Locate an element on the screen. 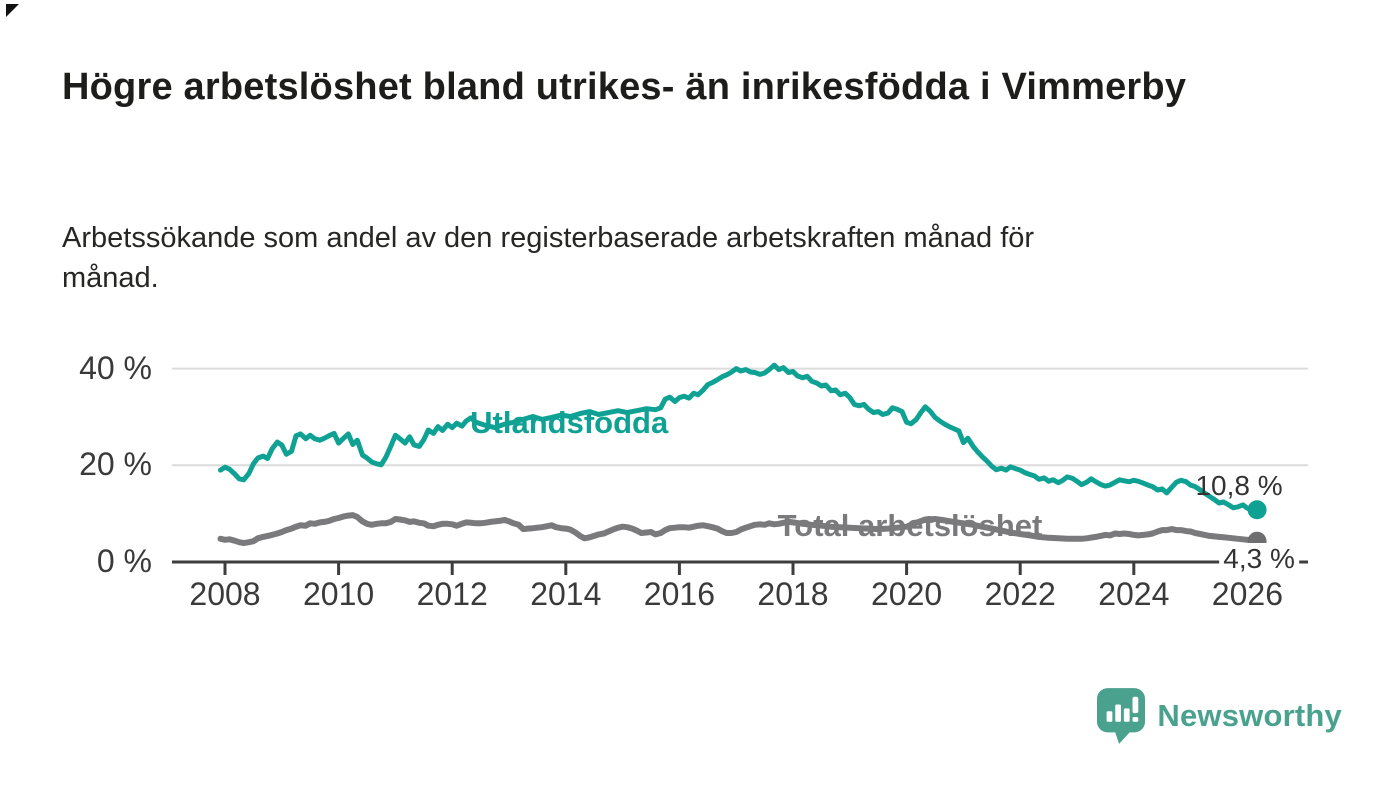  x-axis-label-2020: 2020 is located at coordinates (907, 594).